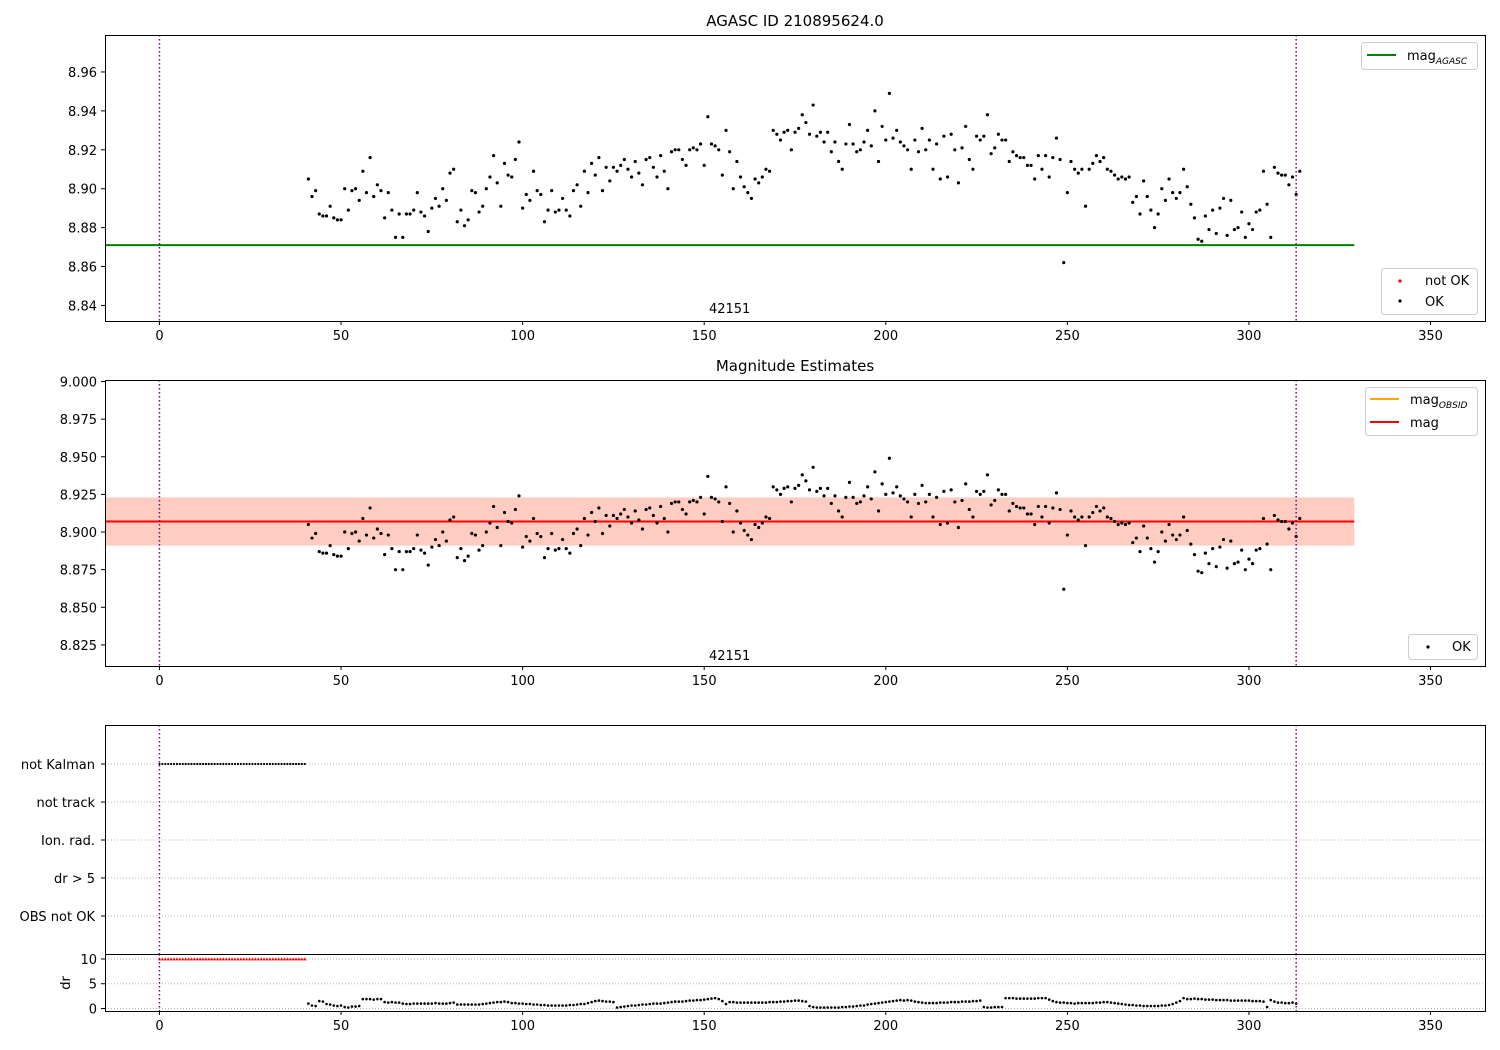 Image resolution: width=1500 pixels, height=1050 pixels. What do you see at coordinates (795, 21) in the screenshot?
I see `panel1-title: AGASC ID 210895624.0` at bounding box center [795, 21].